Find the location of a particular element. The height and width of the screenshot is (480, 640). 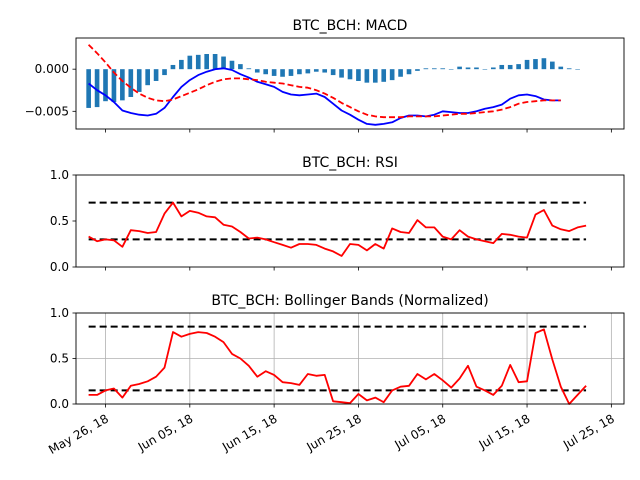

bollinger-ytick-label-2: 1.0 is located at coordinates (59, 313).